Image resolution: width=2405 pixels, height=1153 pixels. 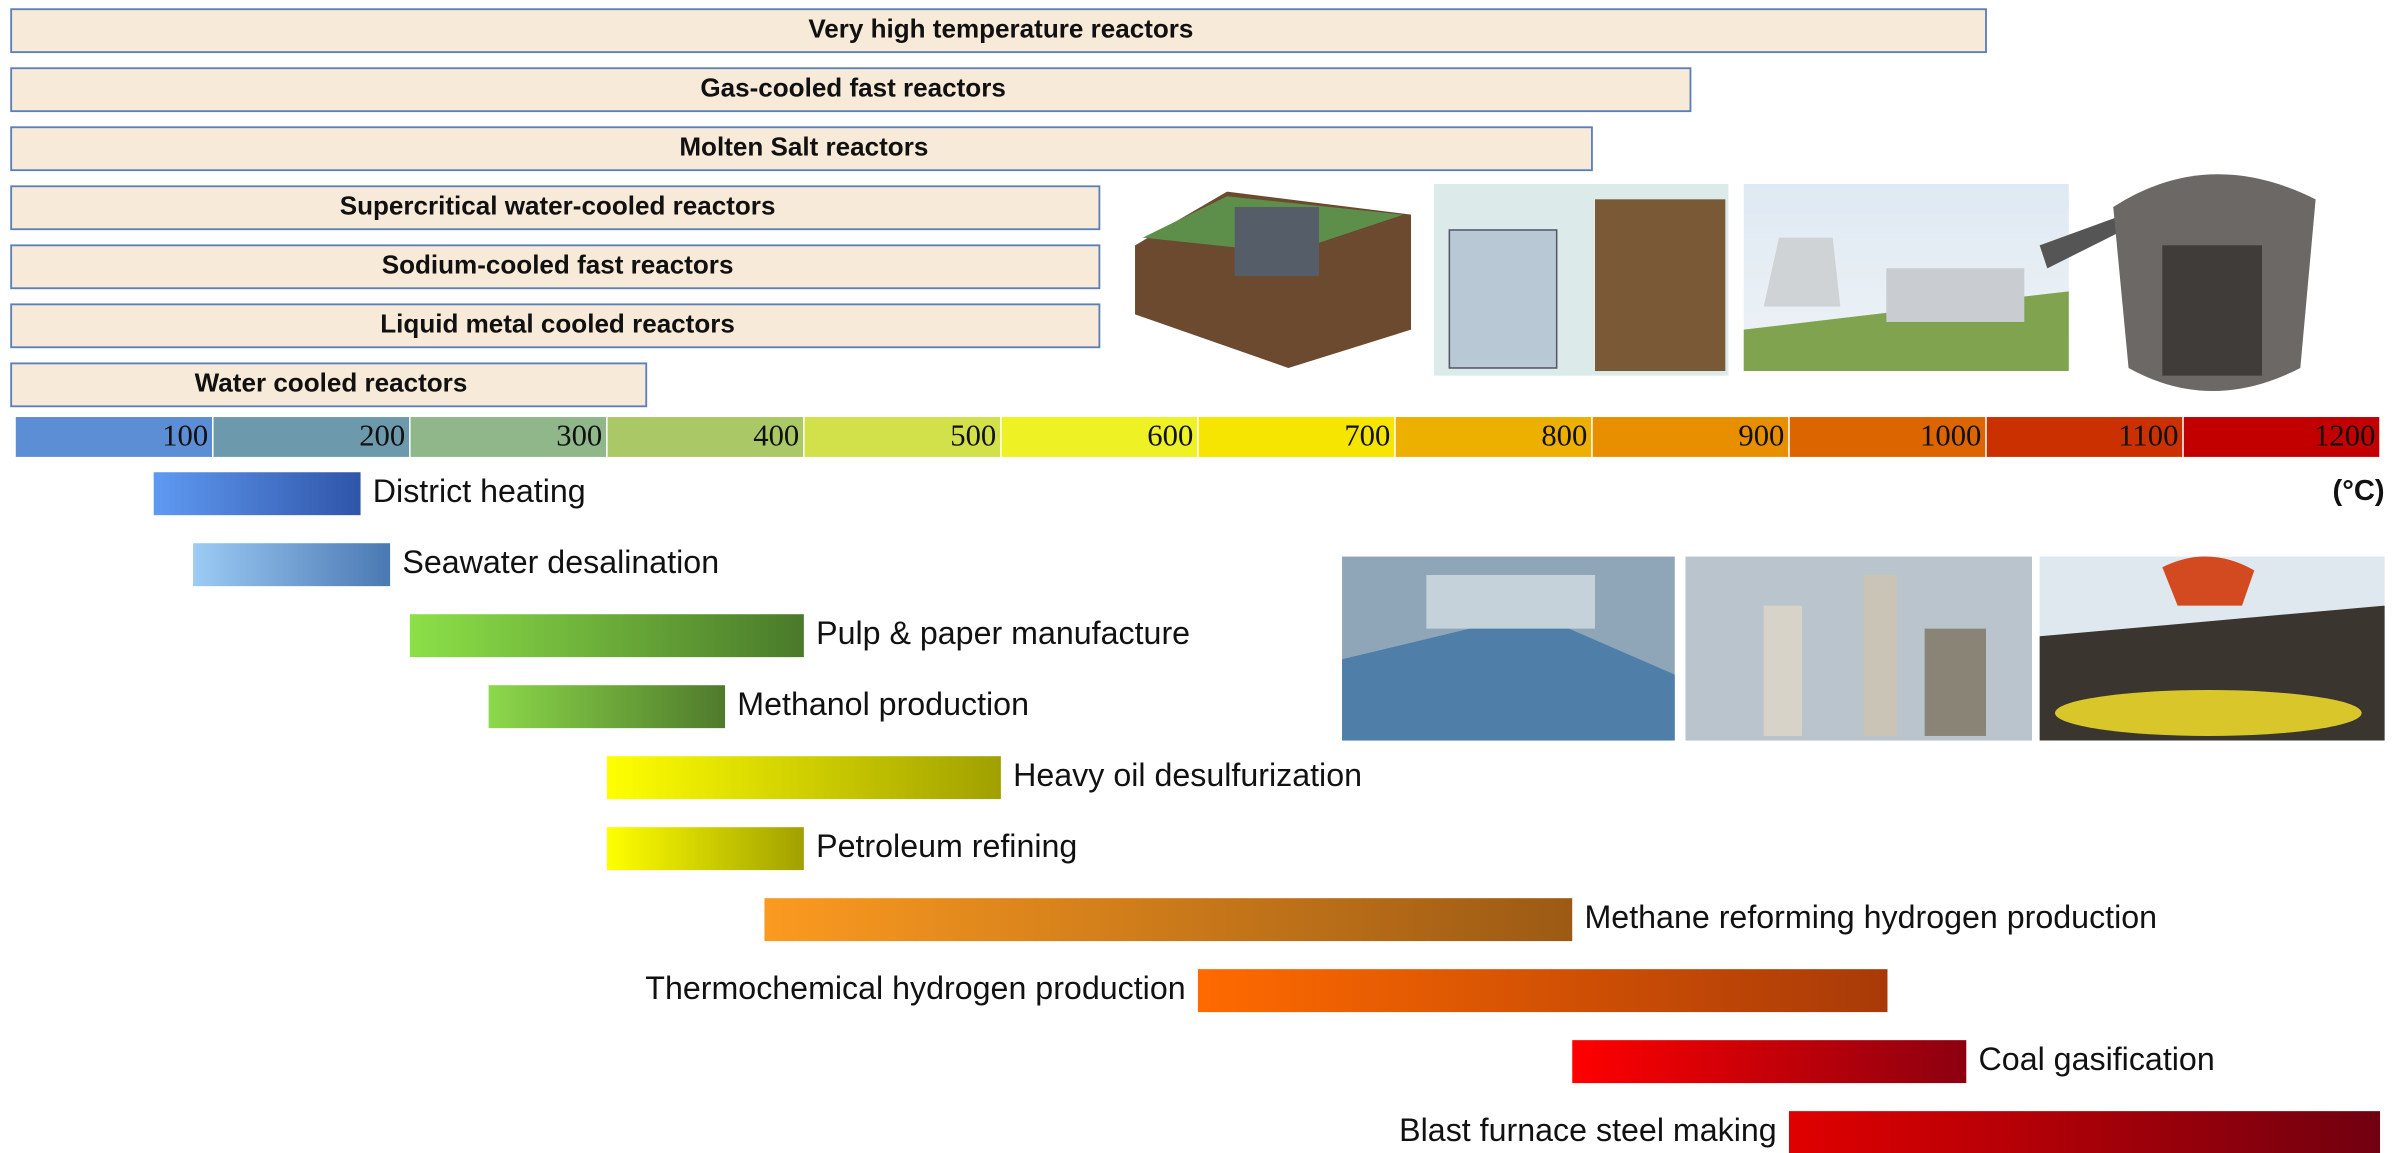 I want to click on x-tick-label: 700, so click(x=1367, y=436).